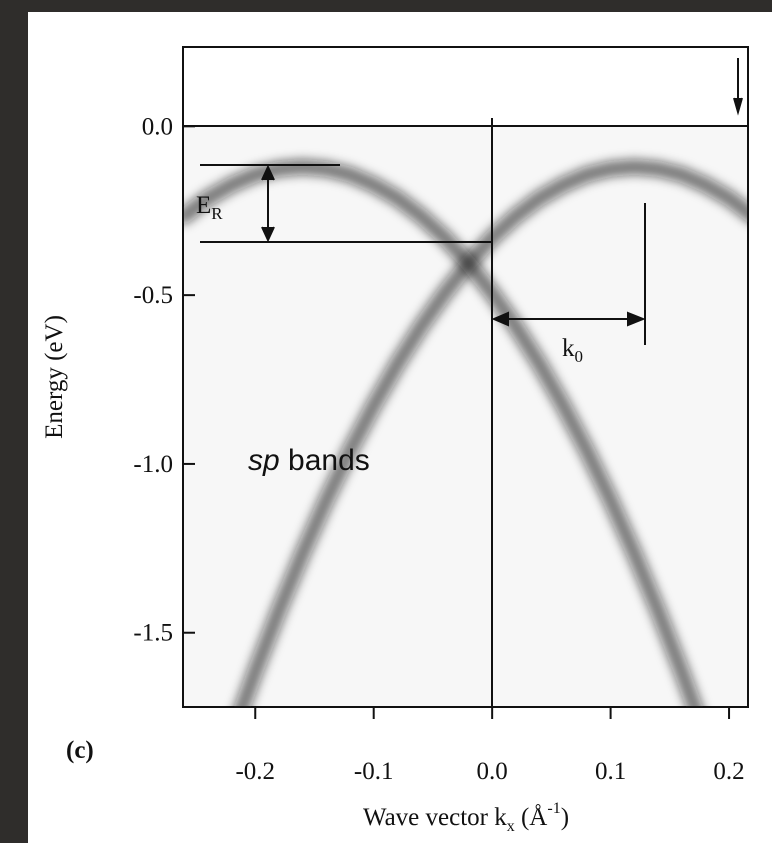 This screenshot has width=772, height=843. What do you see at coordinates (203, 205) in the screenshot?
I see `er-main: E` at bounding box center [203, 205].